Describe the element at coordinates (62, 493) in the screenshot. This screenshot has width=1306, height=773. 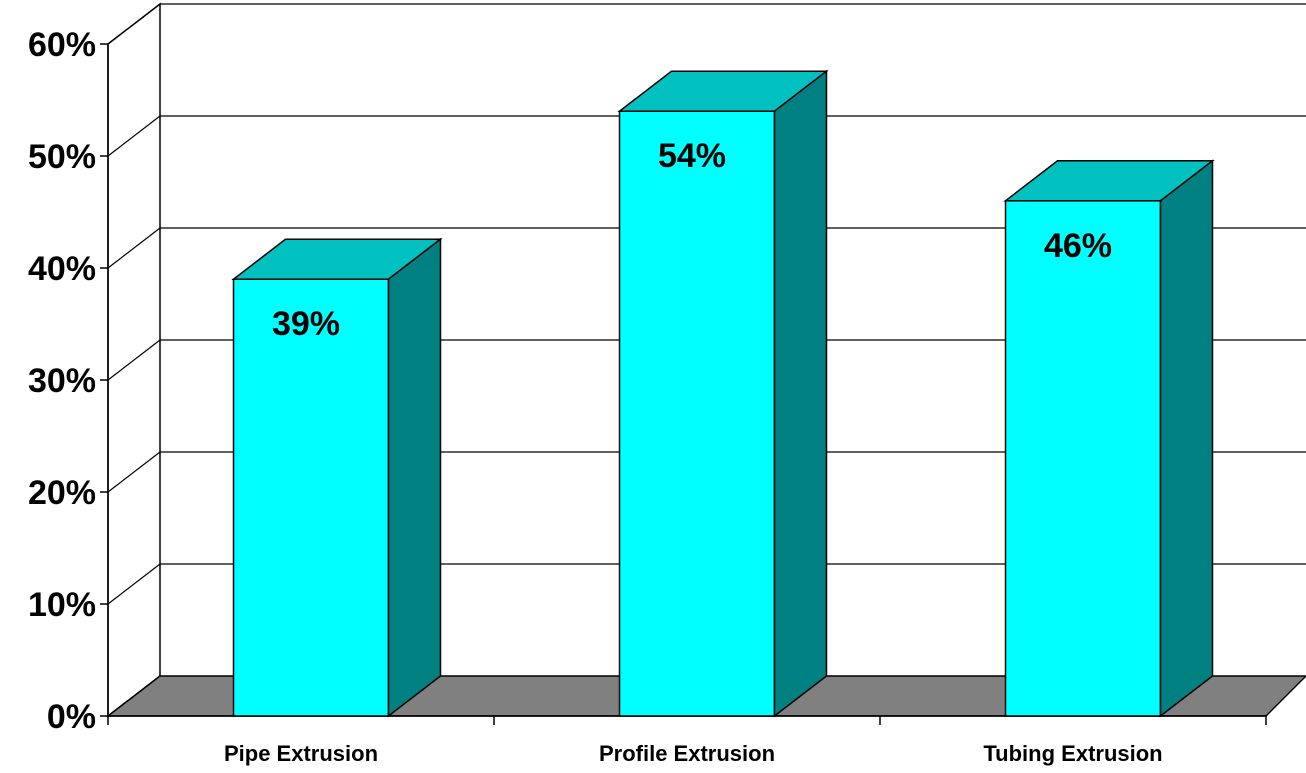
I see `y-tick-label: 20%` at that location.